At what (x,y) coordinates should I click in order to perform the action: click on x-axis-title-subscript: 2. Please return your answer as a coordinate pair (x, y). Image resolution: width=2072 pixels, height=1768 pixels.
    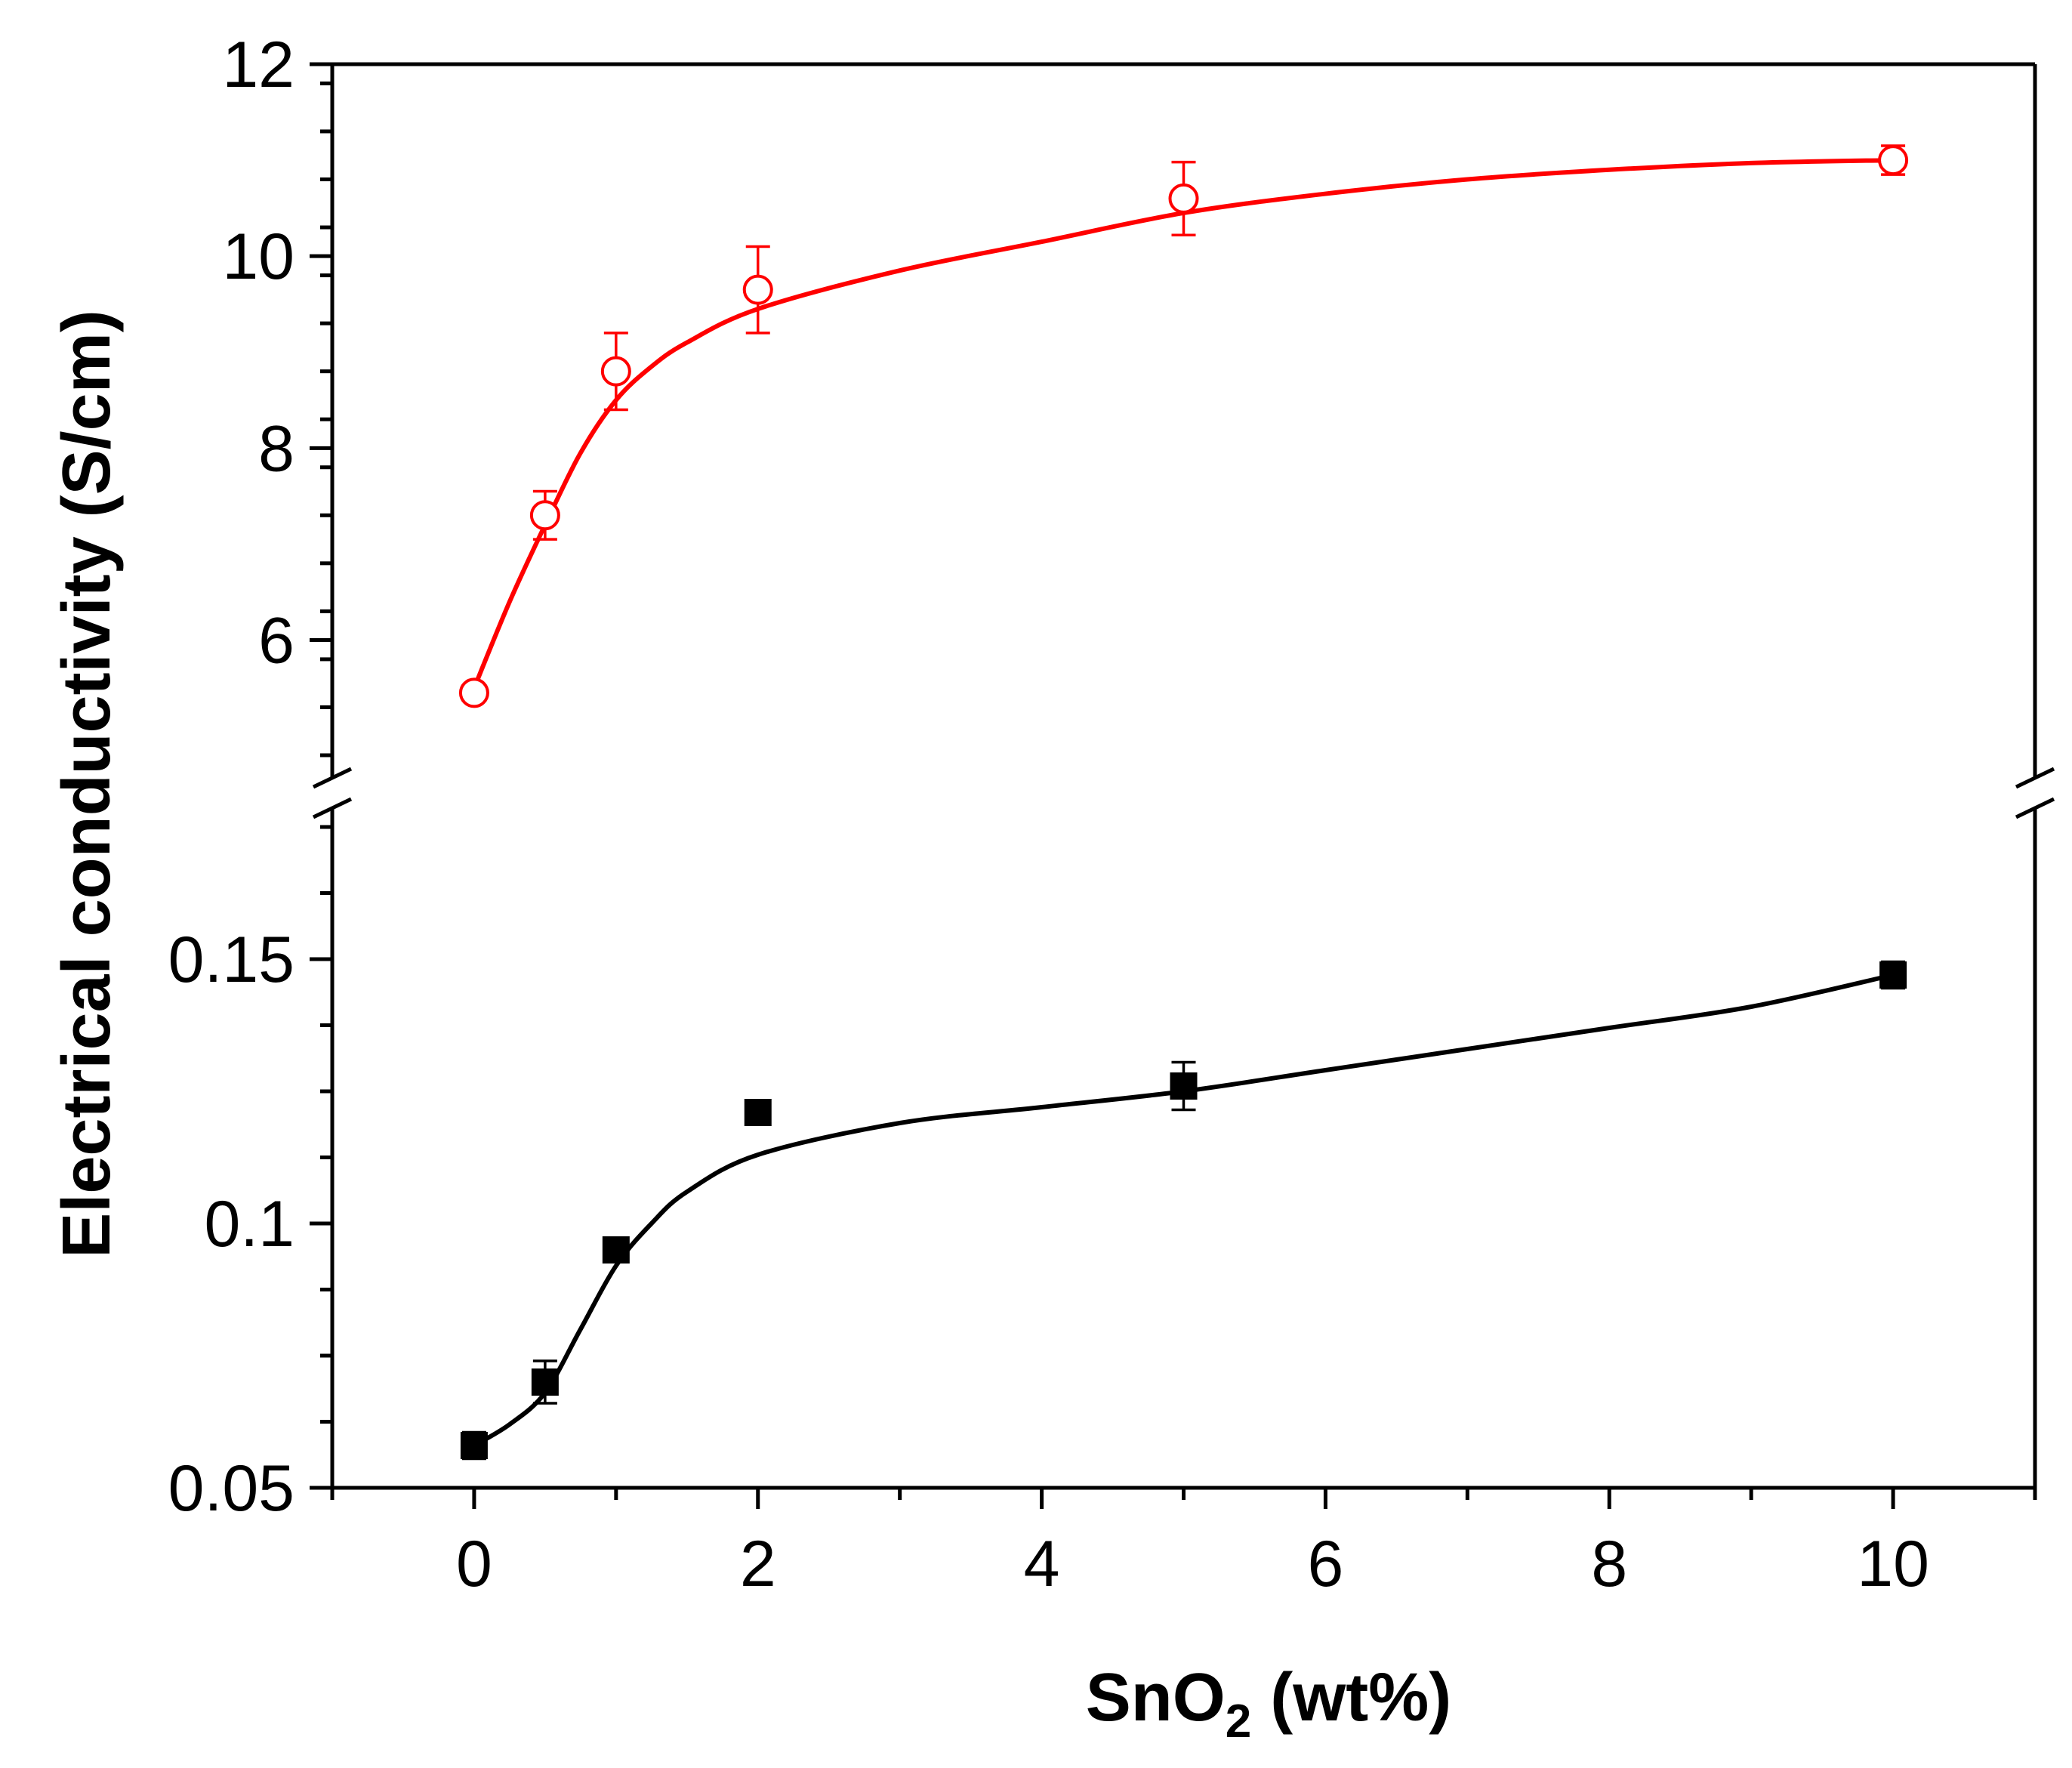
    Looking at the image, I should click on (1238, 1721).